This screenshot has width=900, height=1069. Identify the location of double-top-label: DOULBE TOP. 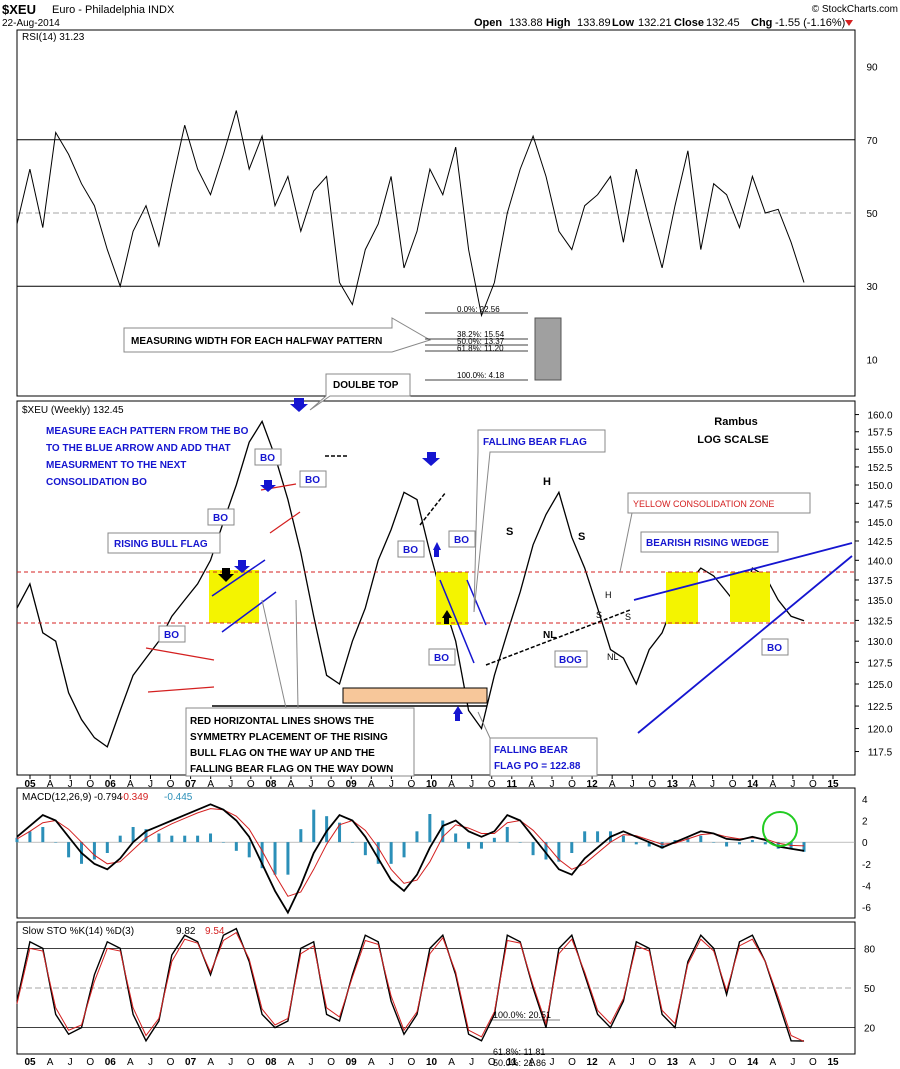
(366, 385).